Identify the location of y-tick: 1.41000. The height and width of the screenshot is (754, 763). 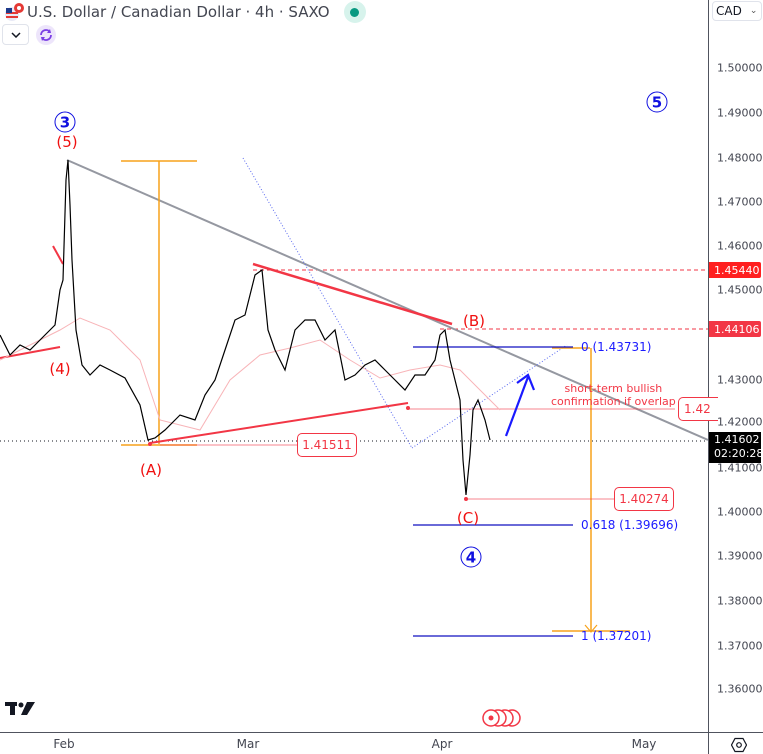
(740, 468).